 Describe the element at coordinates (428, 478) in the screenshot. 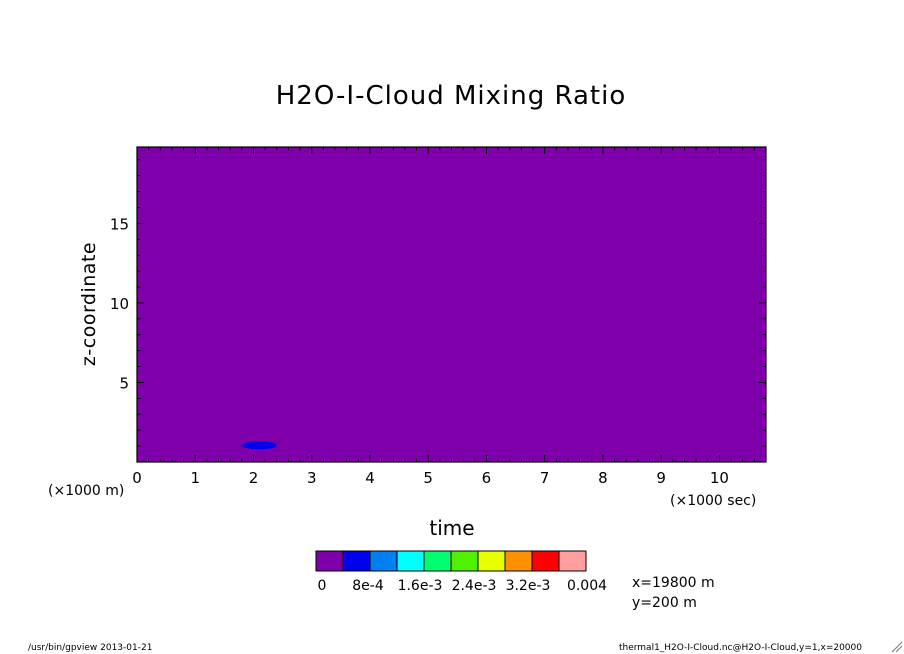

I see `x-tick-label: 5` at that location.